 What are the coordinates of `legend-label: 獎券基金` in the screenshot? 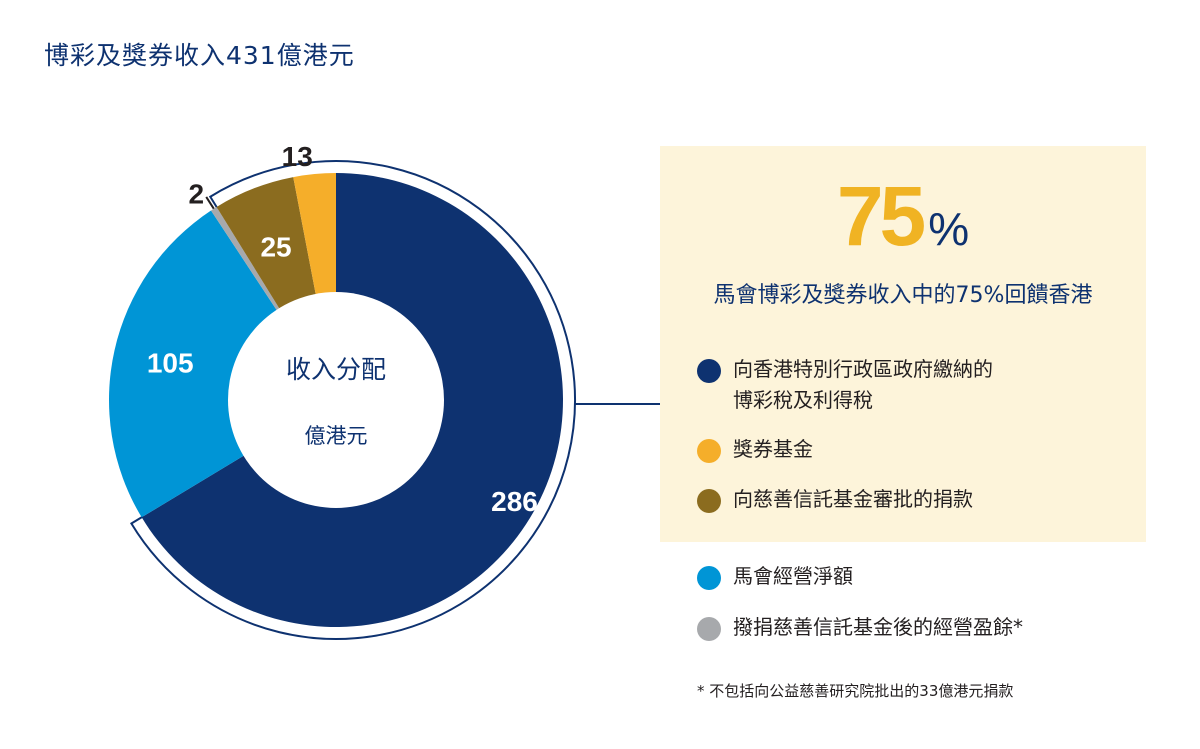 It's located at (773, 449).